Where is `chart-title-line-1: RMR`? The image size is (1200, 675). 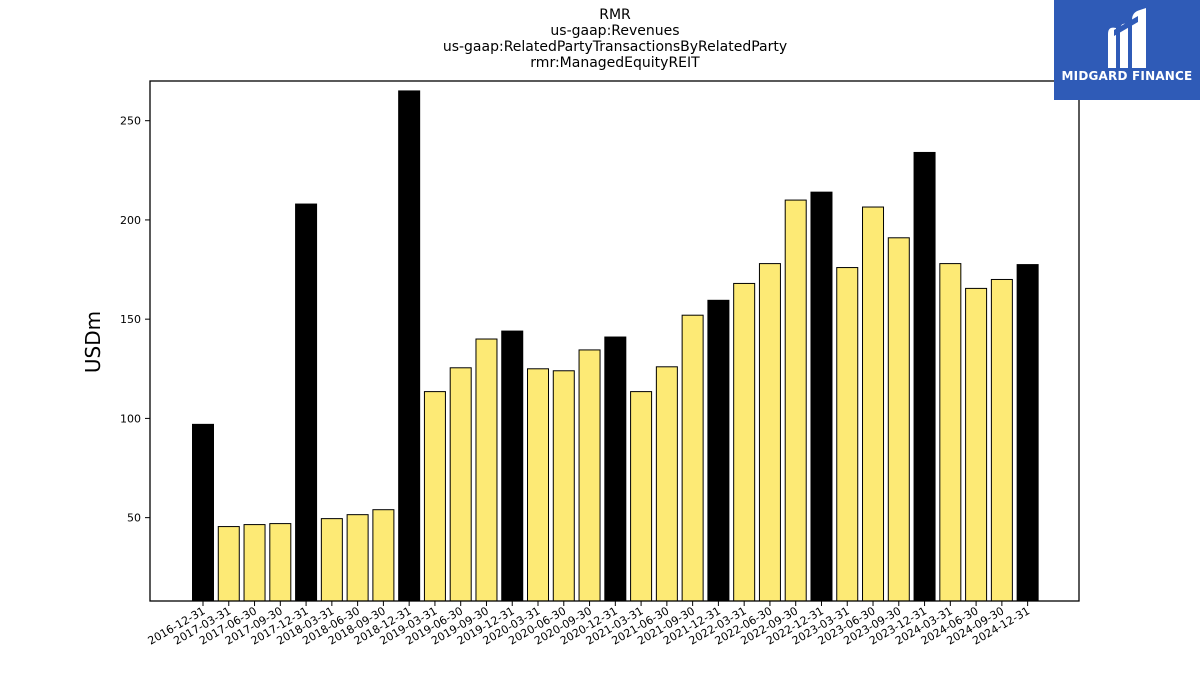 chart-title-line-1: RMR is located at coordinates (615, 15).